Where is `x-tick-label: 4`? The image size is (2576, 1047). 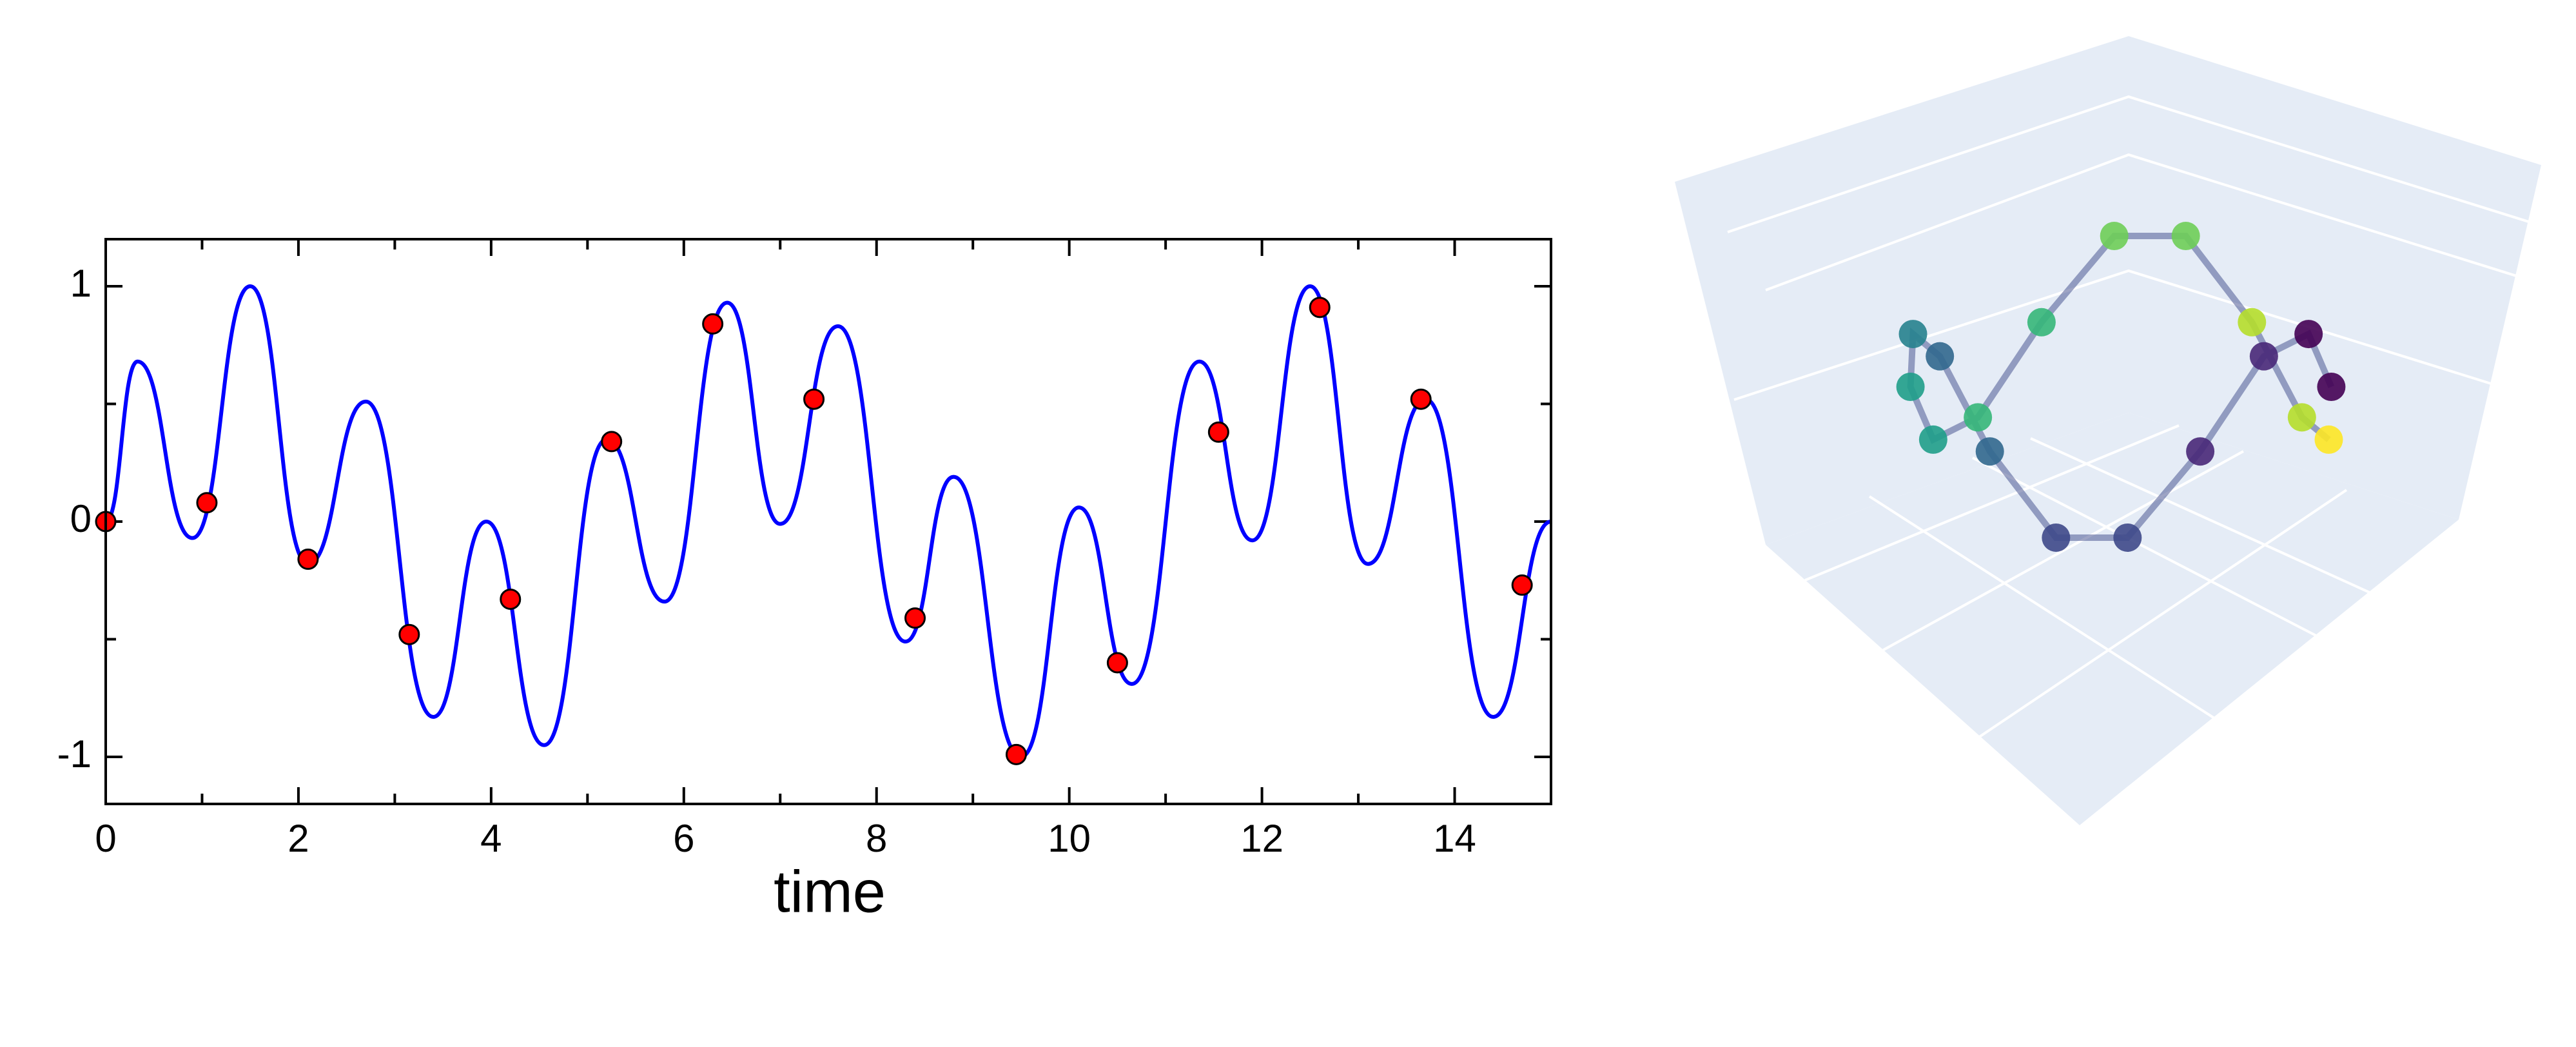
x-tick-label: 4 is located at coordinates (491, 838).